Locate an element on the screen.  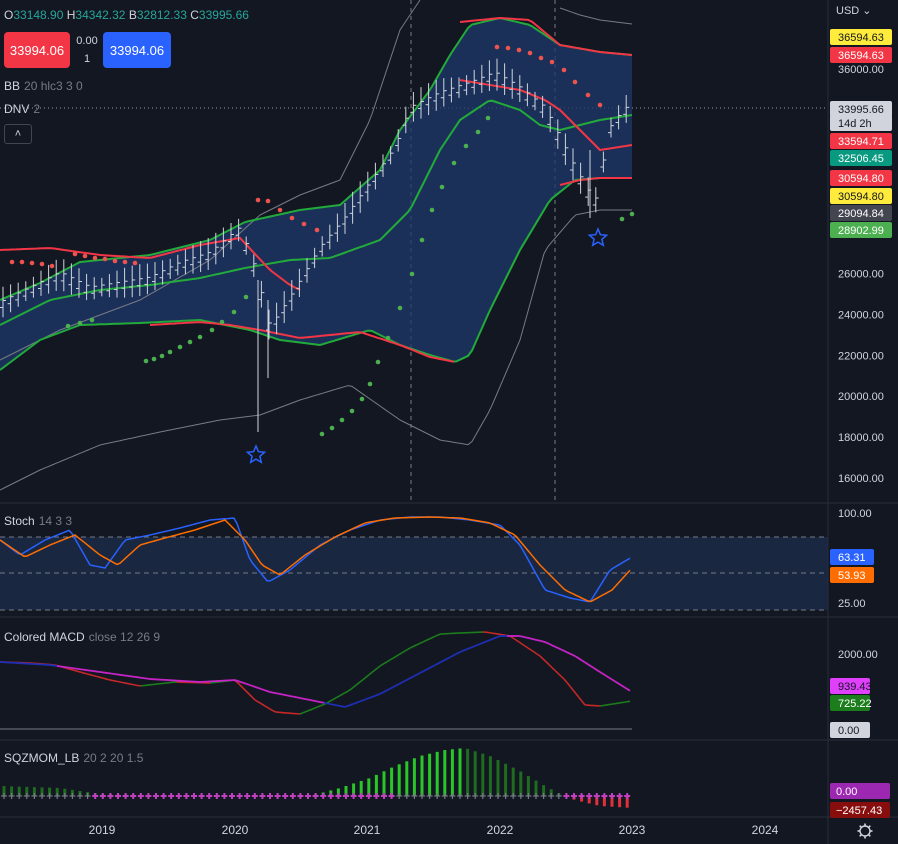
sqz-badge-label: 0.00 is located at coordinates (846, 792).